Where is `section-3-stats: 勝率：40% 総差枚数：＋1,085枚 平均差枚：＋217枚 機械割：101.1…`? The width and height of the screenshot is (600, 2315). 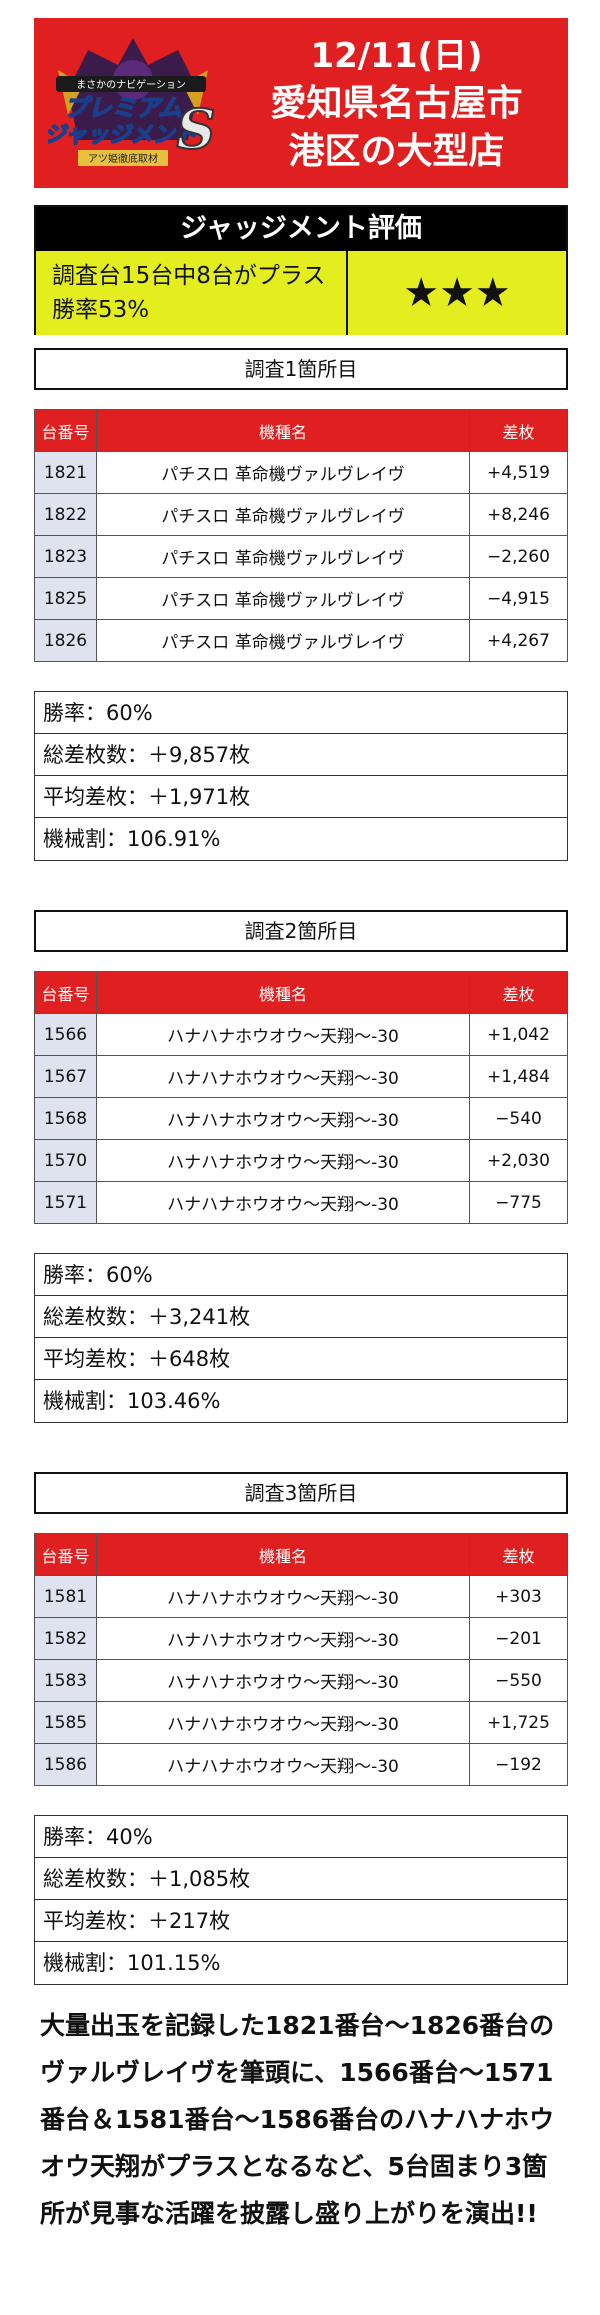
section-3-stats: 勝率：40% 総差枚数：＋1,085枚 平均差枚：＋217枚 機械割：101.1… is located at coordinates (301, 1900).